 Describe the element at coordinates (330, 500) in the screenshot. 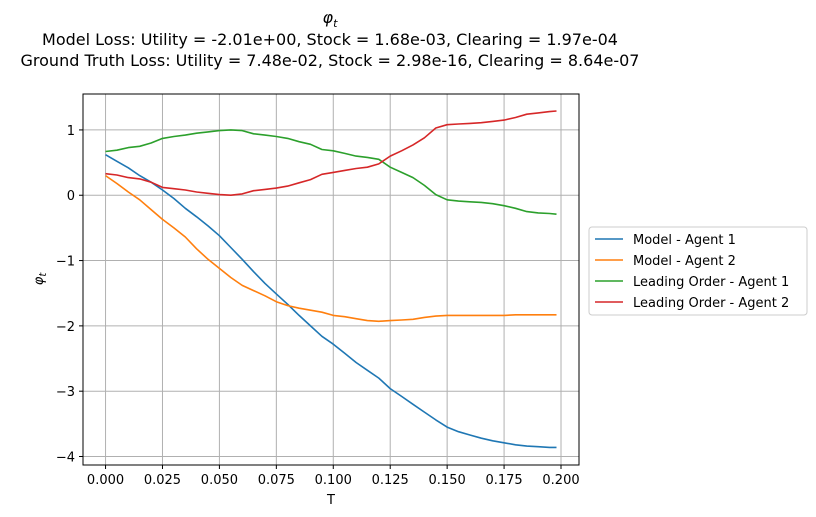

I see `x-axis-label: T` at that location.